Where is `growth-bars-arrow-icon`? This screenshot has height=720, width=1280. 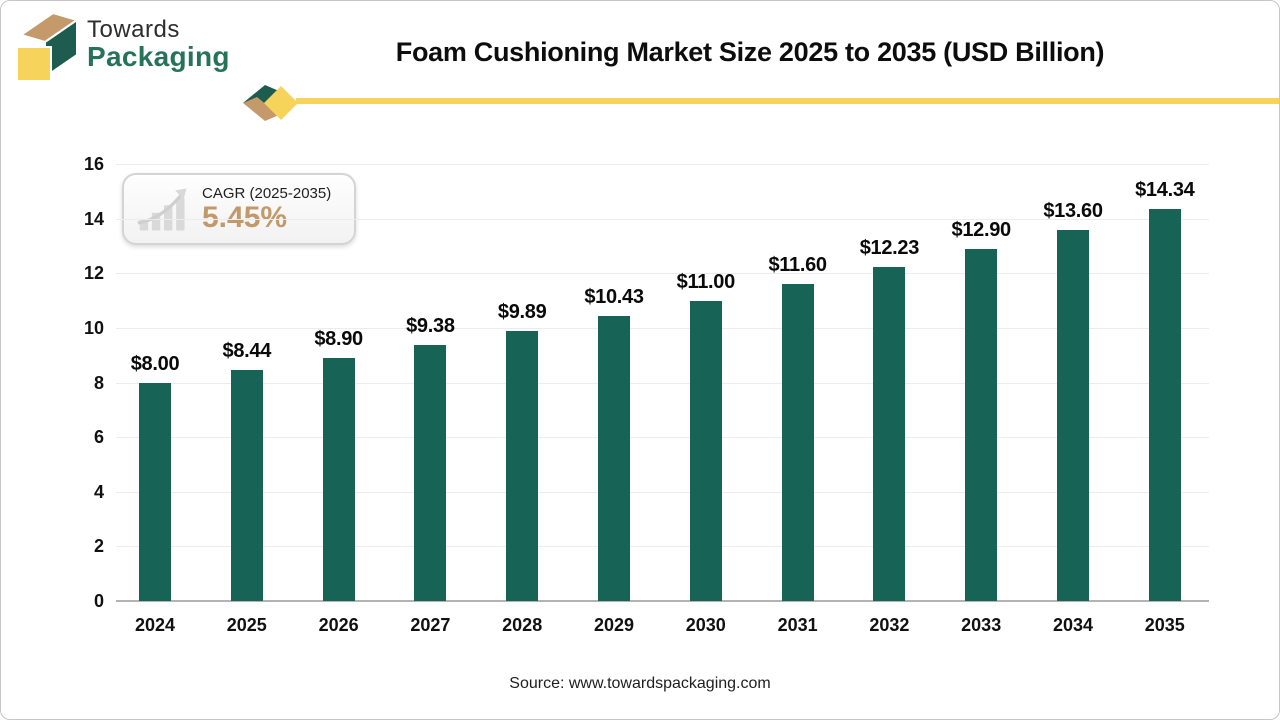 growth-bars-arrow-icon is located at coordinates (162, 209).